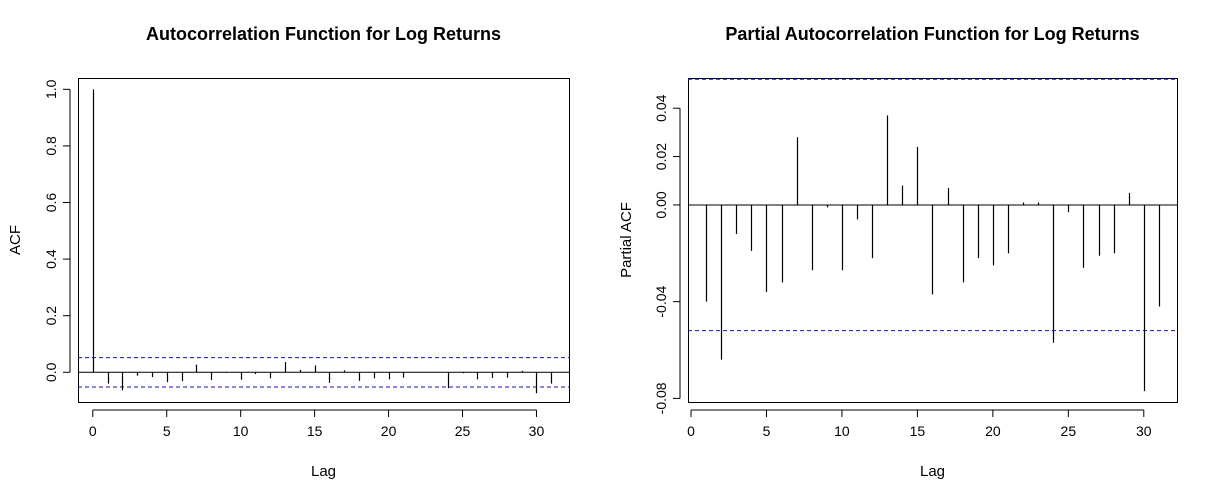 Image resolution: width=1218 pixels, height=500 pixels. What do you see at coordinates (323, 471) in the screenshot?
I see `acf-x-axis-label: Lag` at bounding box center [323, 471].